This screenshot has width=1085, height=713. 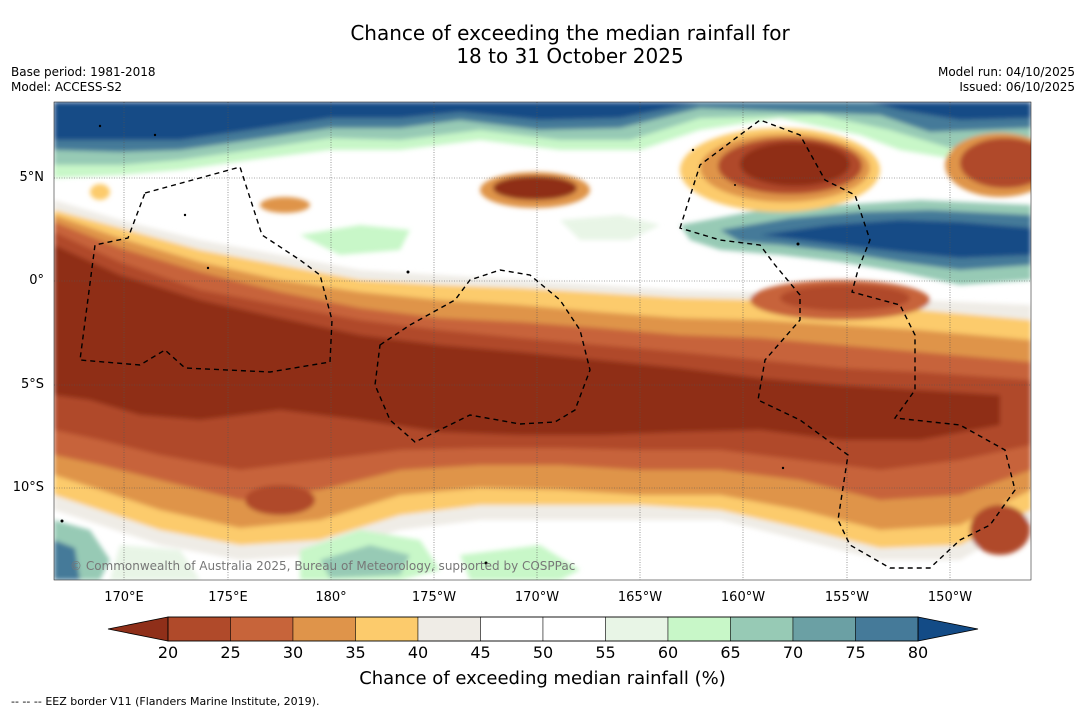 I want to click on issued-label: Issued: 06/10/2025, so click(x=1017, y=87).